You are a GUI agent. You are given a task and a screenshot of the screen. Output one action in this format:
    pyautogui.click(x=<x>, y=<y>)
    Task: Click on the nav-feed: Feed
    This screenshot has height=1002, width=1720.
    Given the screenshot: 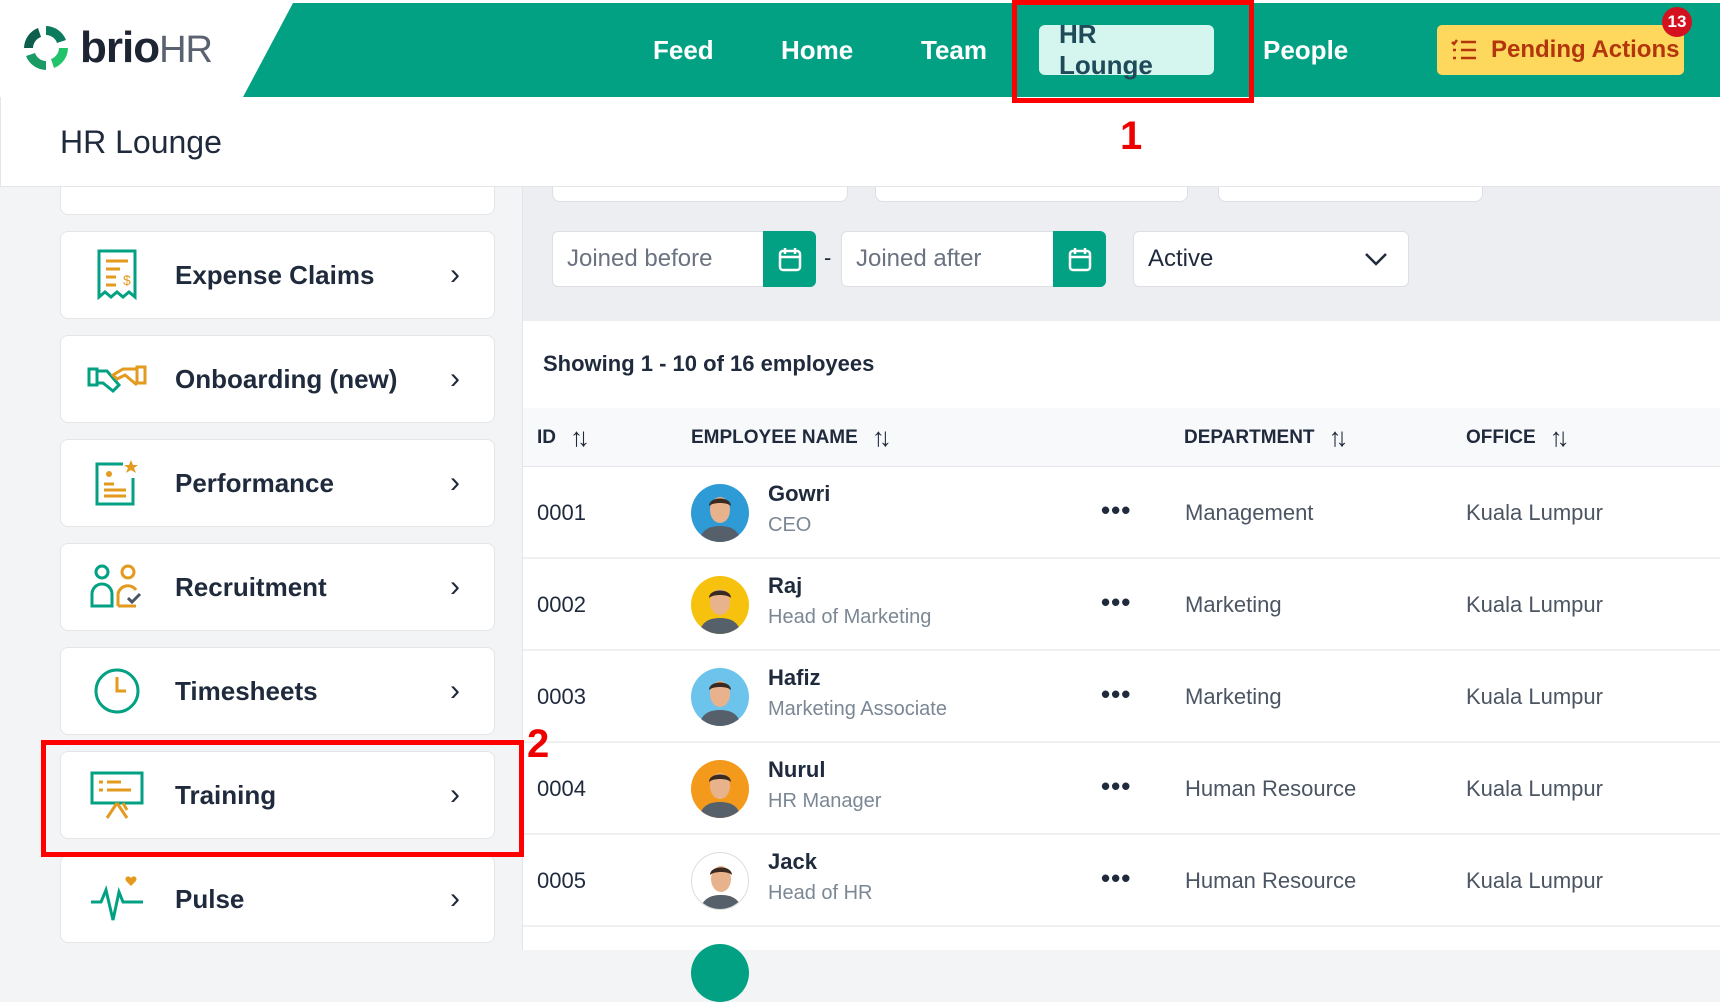 What is the action you would take?
    pyautogui.click(x=683, y=49)
    